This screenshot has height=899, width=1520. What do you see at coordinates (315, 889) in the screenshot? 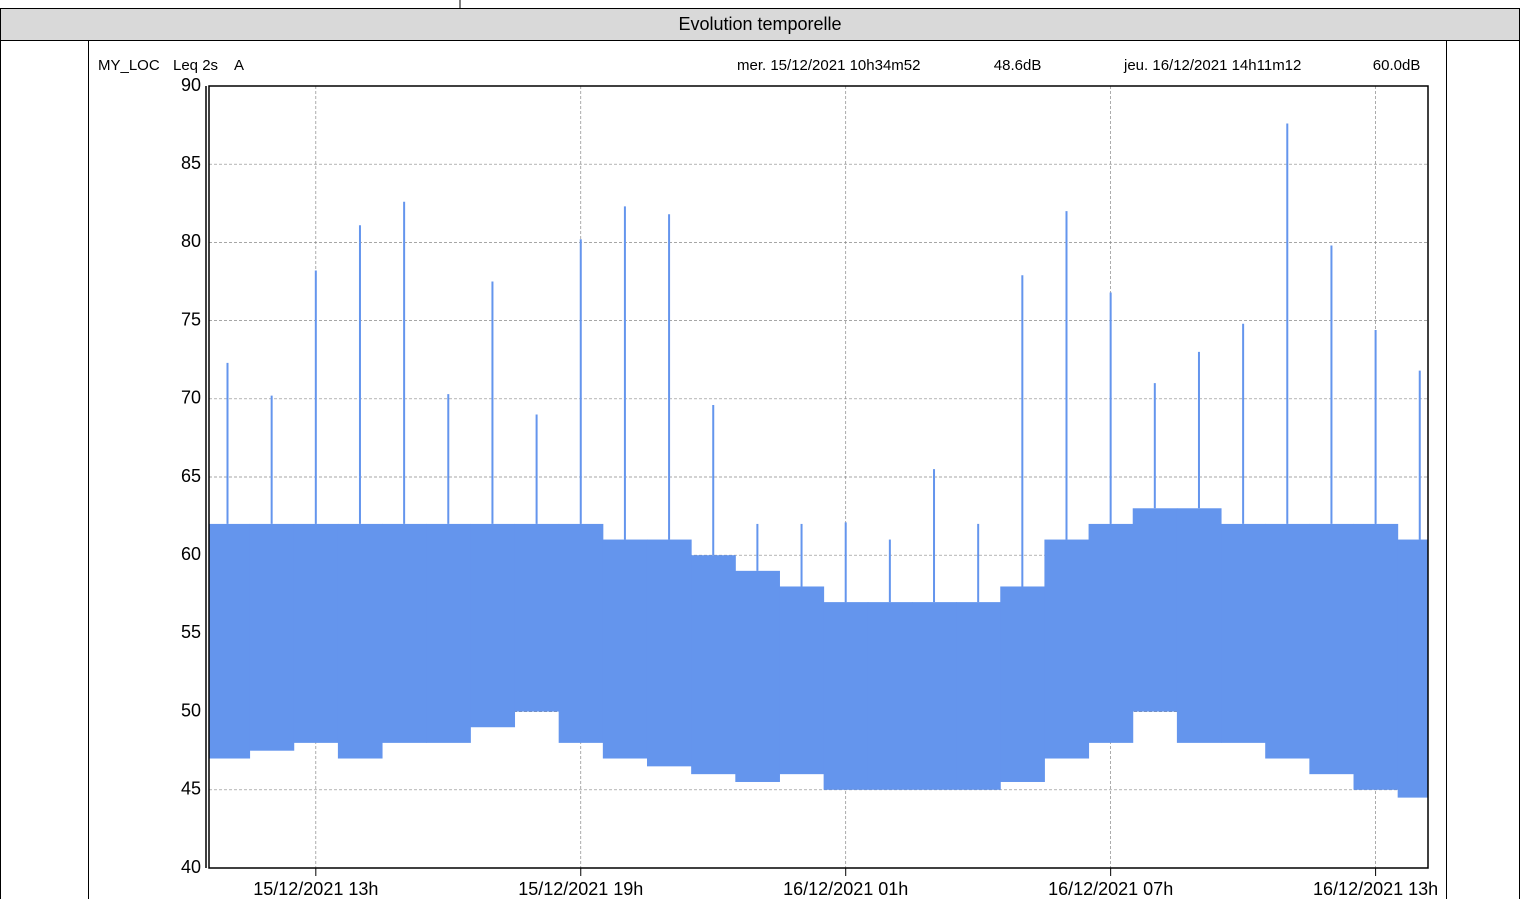
I see `x-tick-label: 15/12/2021 13h` at bounding box center [315, 889].